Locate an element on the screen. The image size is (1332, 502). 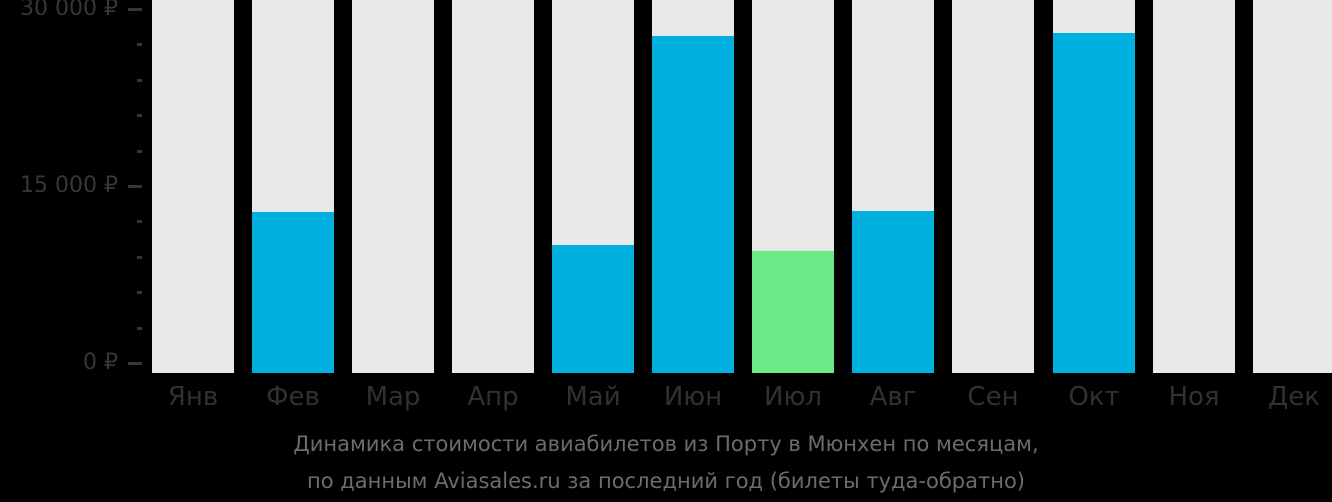
month-label: Окт is located at coordinates (1094, 397).